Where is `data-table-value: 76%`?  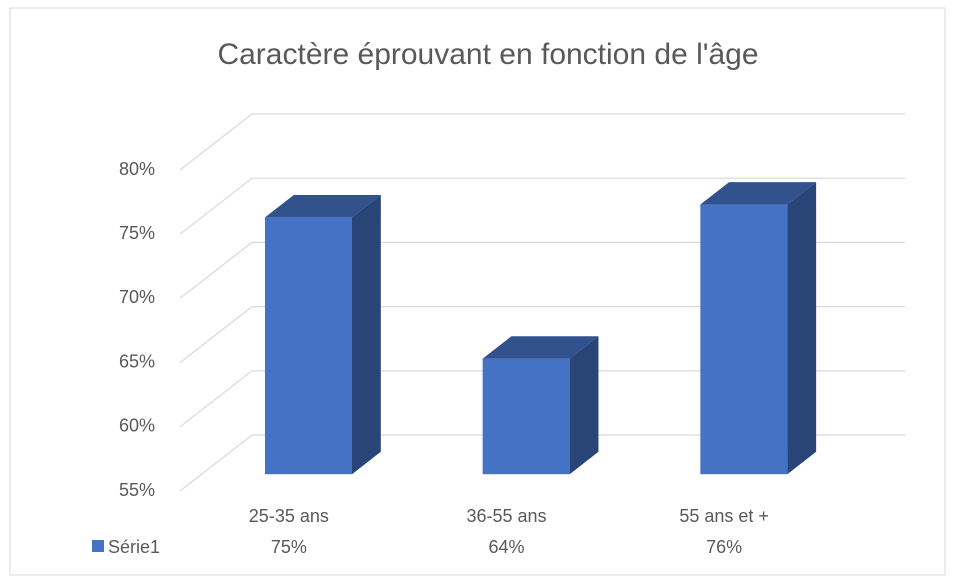
data-table-value: 76% is located at coordinates (724, 547).